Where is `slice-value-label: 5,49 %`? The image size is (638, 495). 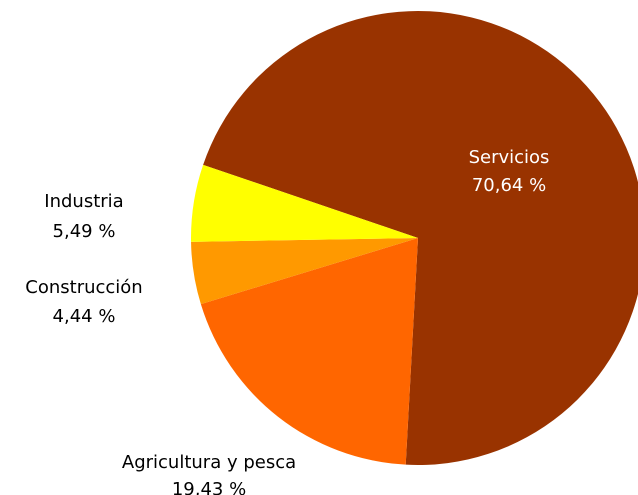
slice-value-label: 5,49 % is located at coordinates (84, 231).